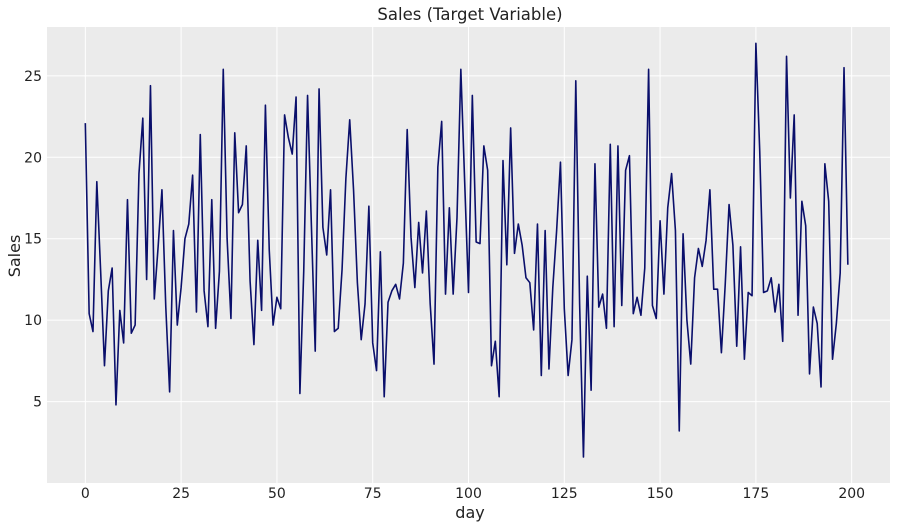  Describe the element at coordinates (33, 321) in the screenshot. I see `y-tick-label: 10` at that location.